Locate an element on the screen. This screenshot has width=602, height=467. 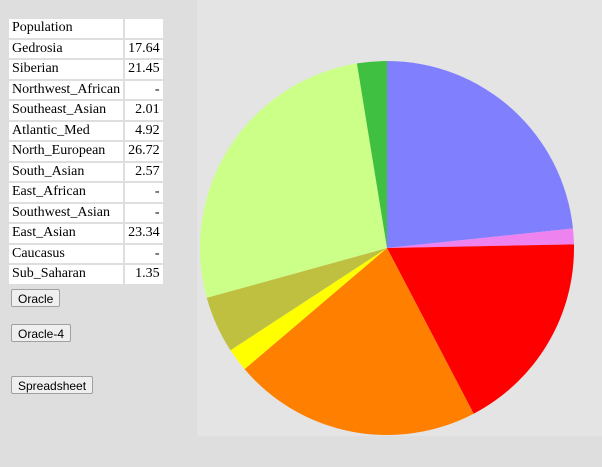
spreadsheet-button: Spreadsheet is located at coordinates (52, 385).